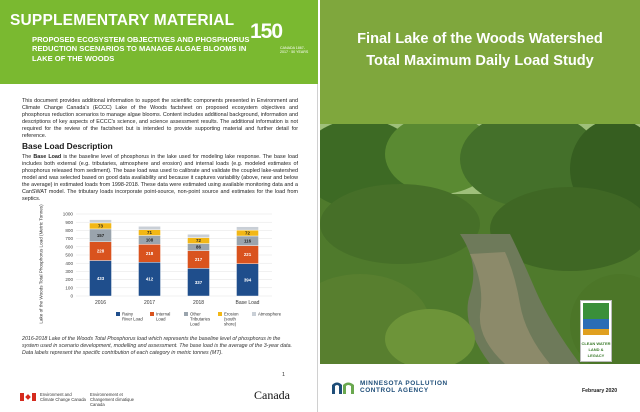 This screenshot has width=640, height=412. I want to click on y-tick-label: 500, so click(69, 255).